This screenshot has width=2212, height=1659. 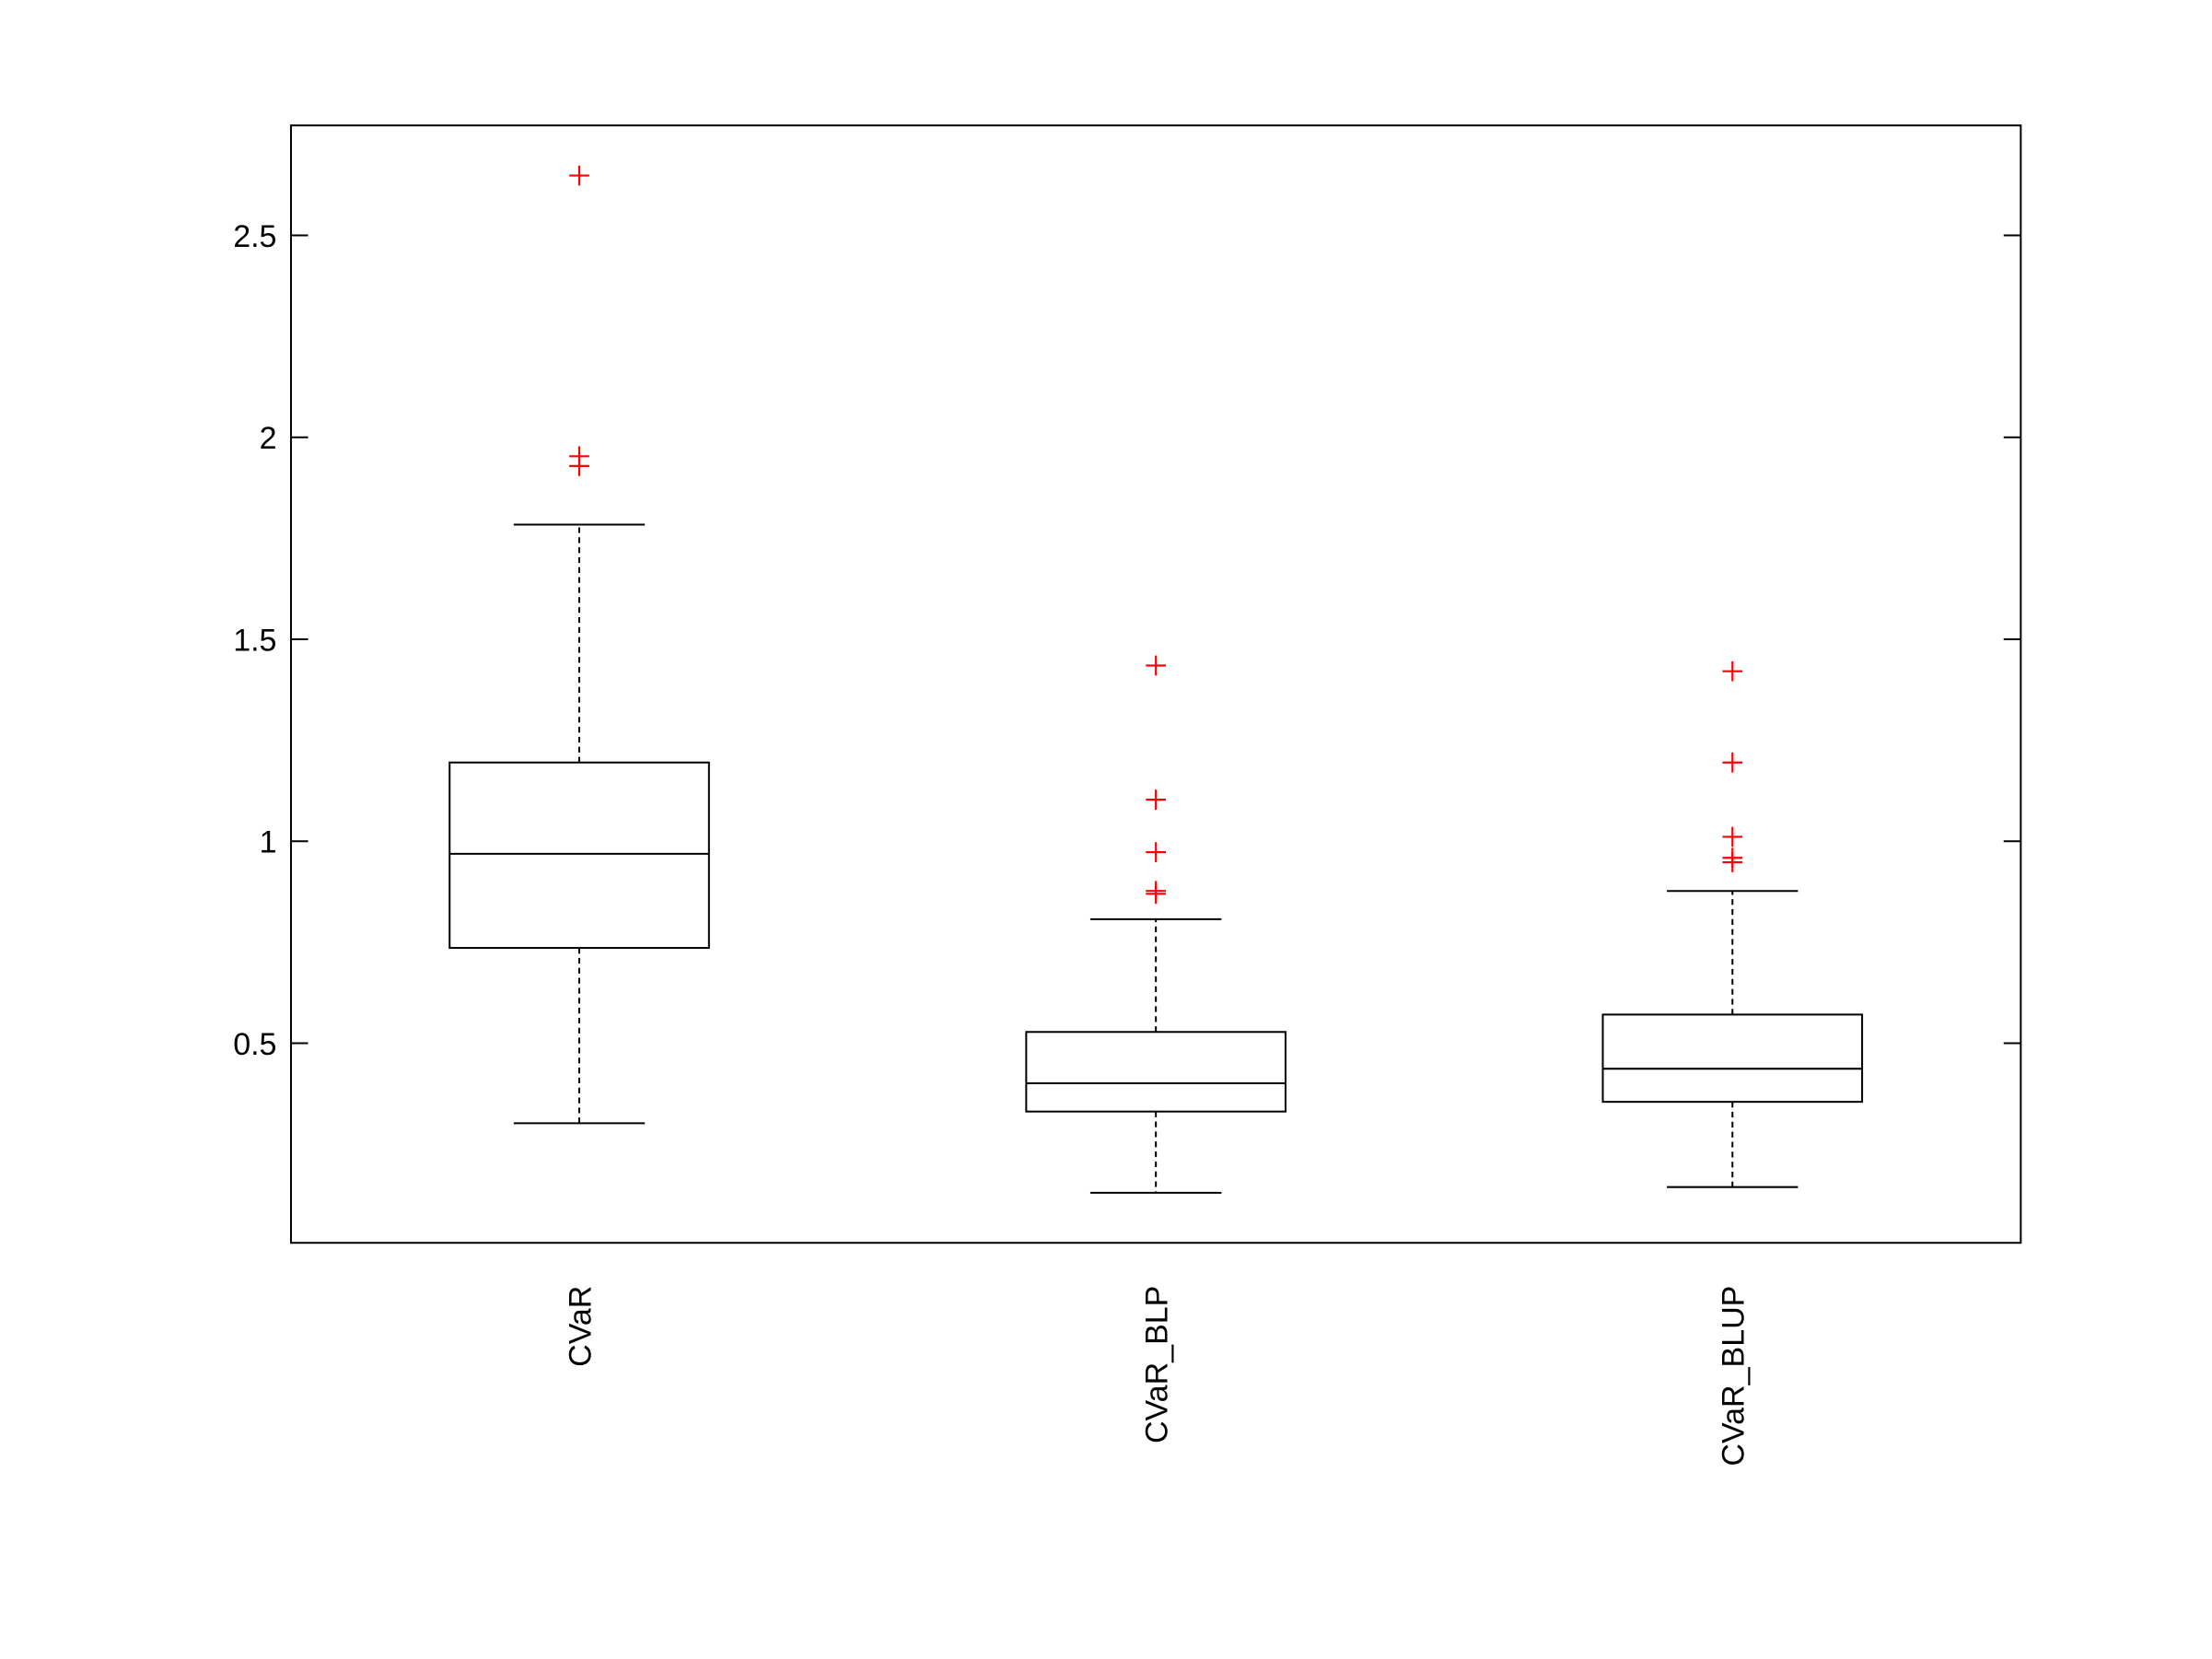 I want to click on y-tick-label: 2.5, so click(x=255, y=237).